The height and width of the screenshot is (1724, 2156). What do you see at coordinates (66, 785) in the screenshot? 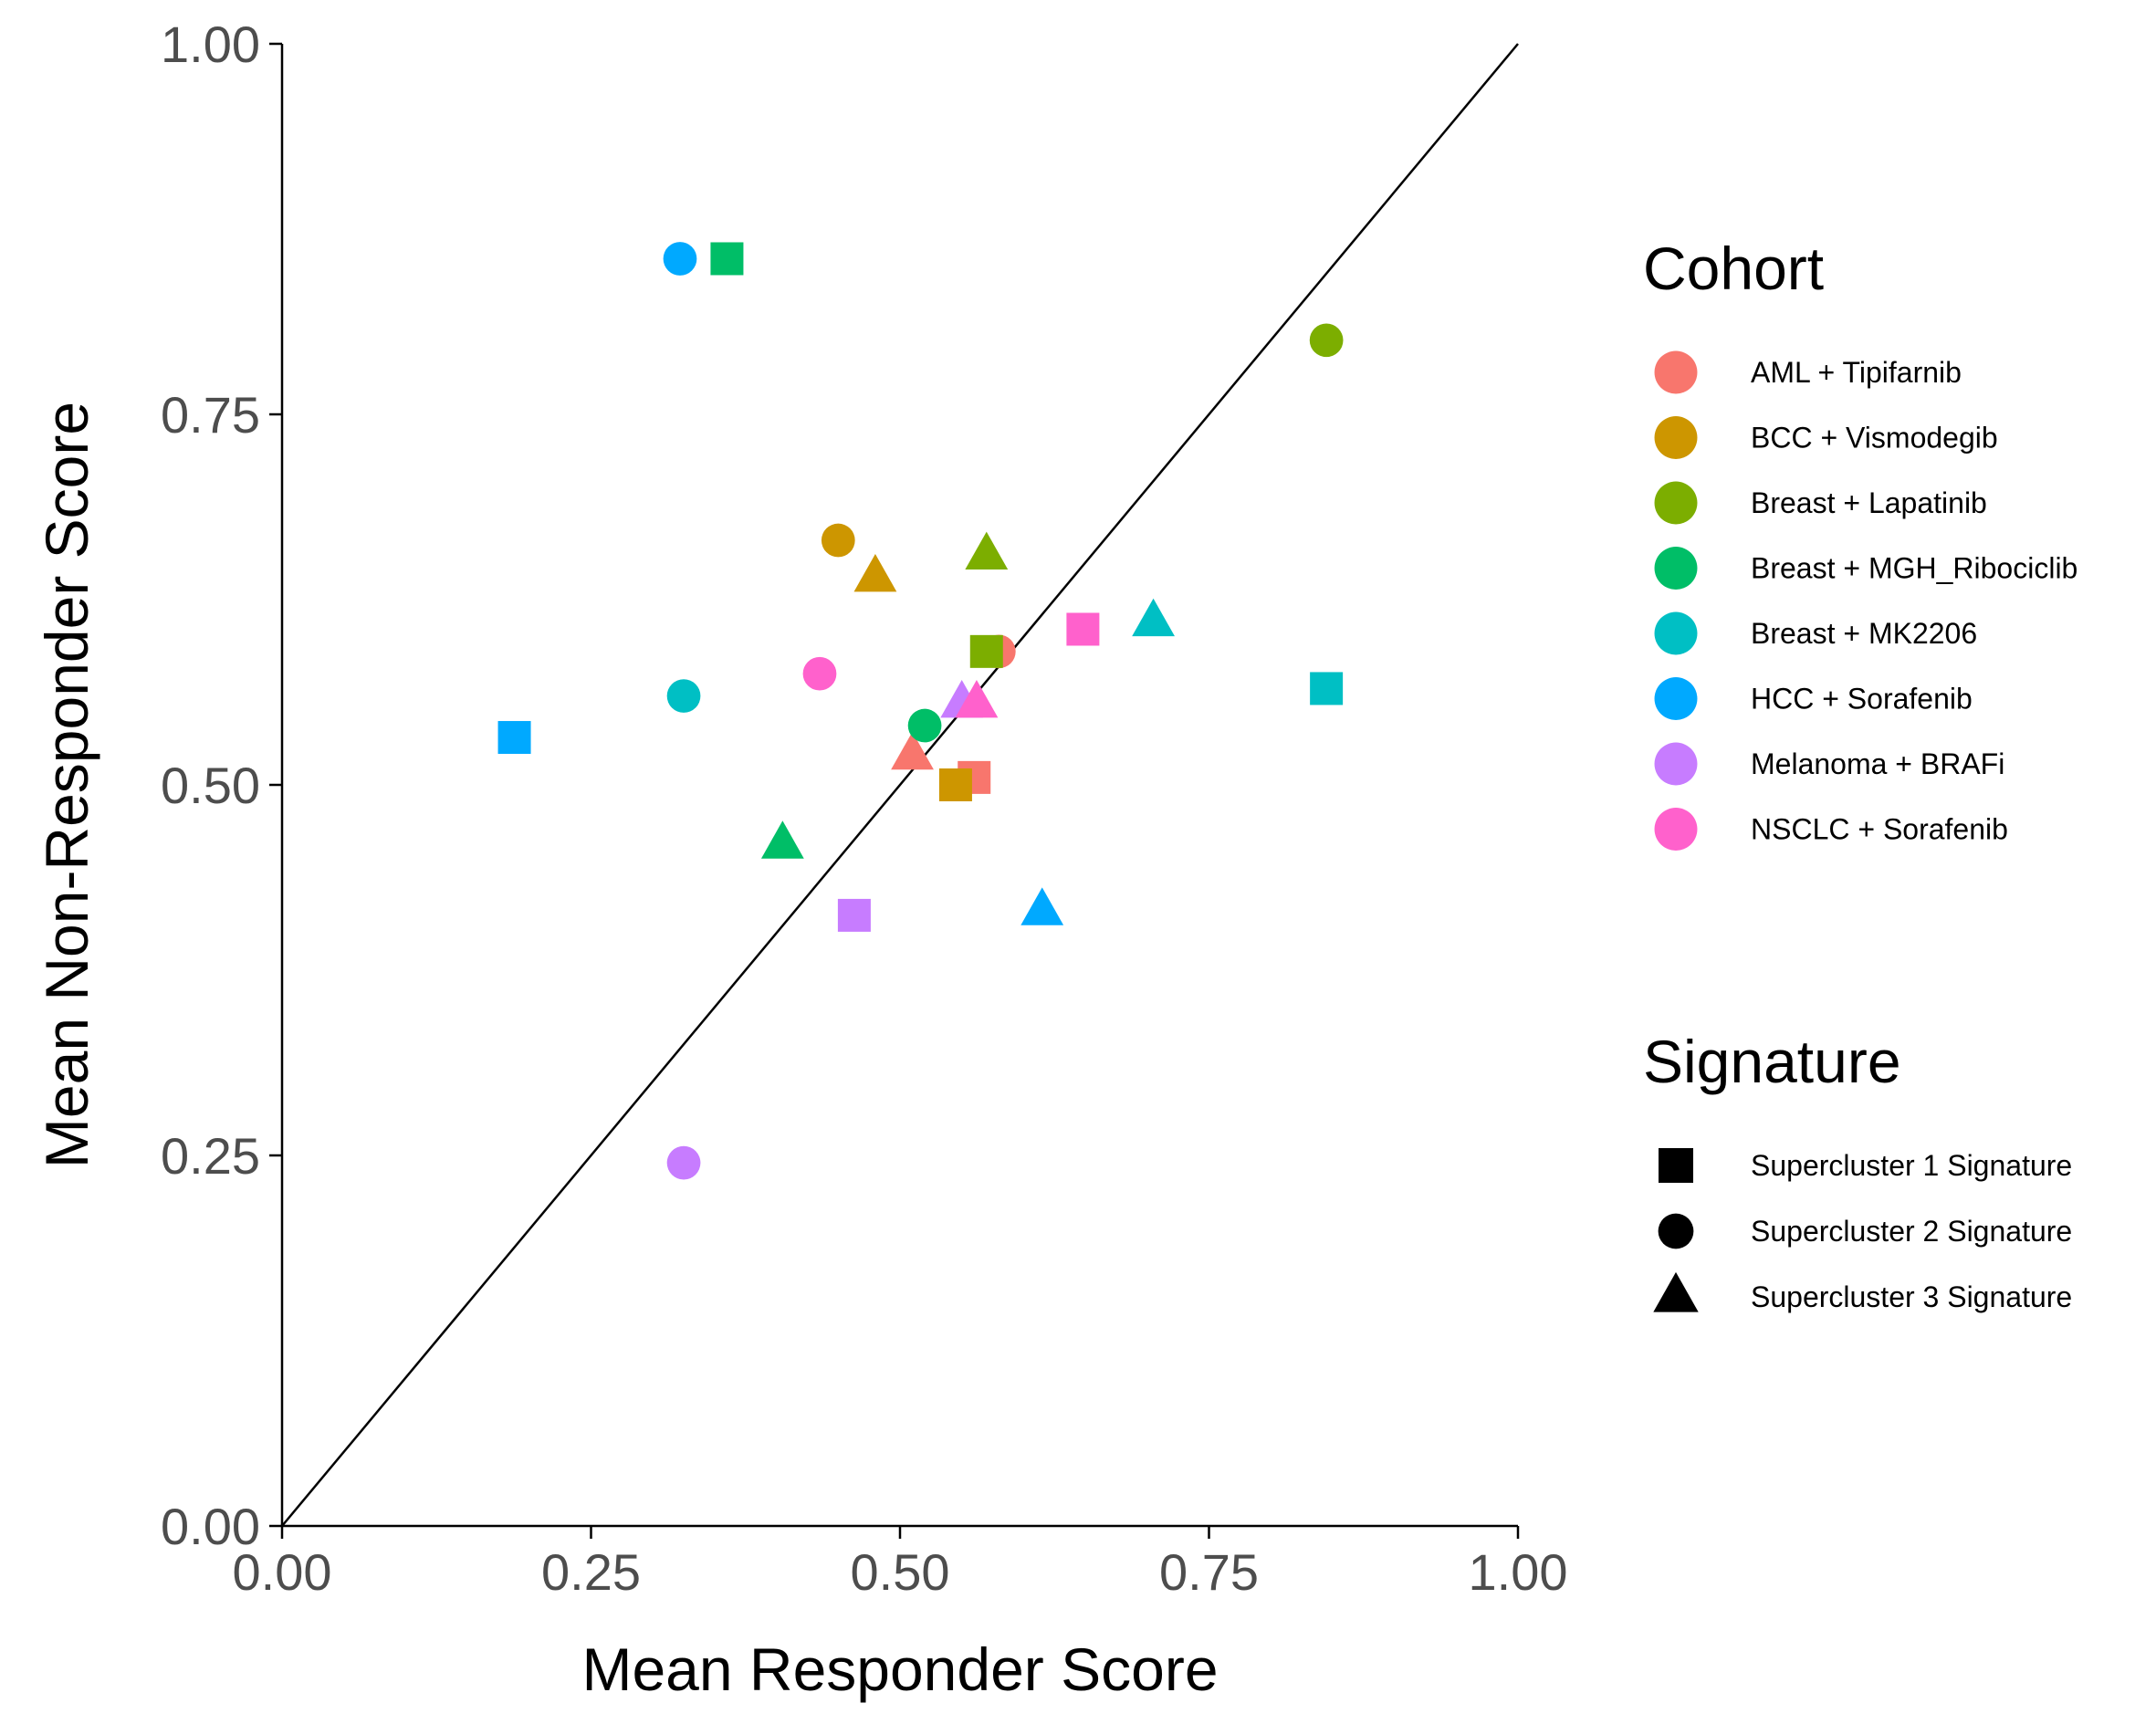
I see `y-axis-title: Mean Non-Responder Score` at bounding box center [66, 785].